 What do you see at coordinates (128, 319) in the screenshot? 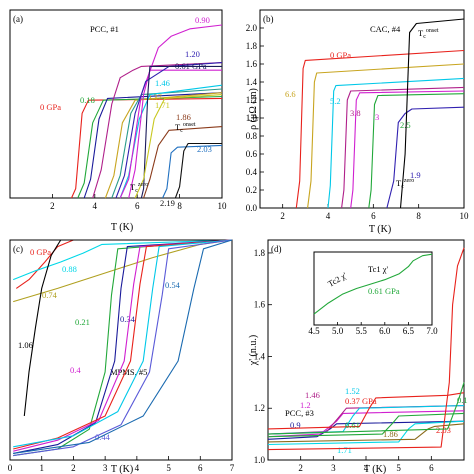
I see `series-label: 0.34` at bounding box center [128, 319].